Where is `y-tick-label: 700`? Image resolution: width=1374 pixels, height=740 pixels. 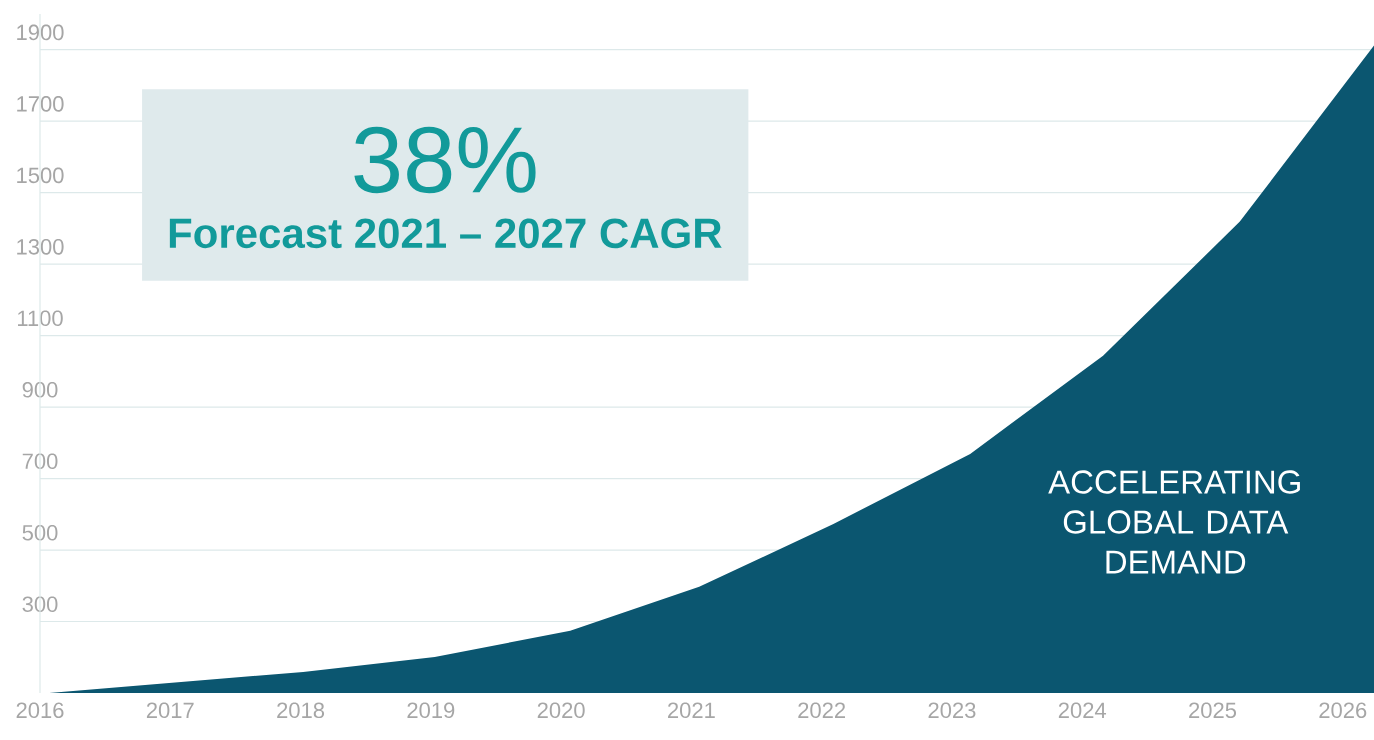 y-tick-label: 700 is located at coordinates (40, 461).